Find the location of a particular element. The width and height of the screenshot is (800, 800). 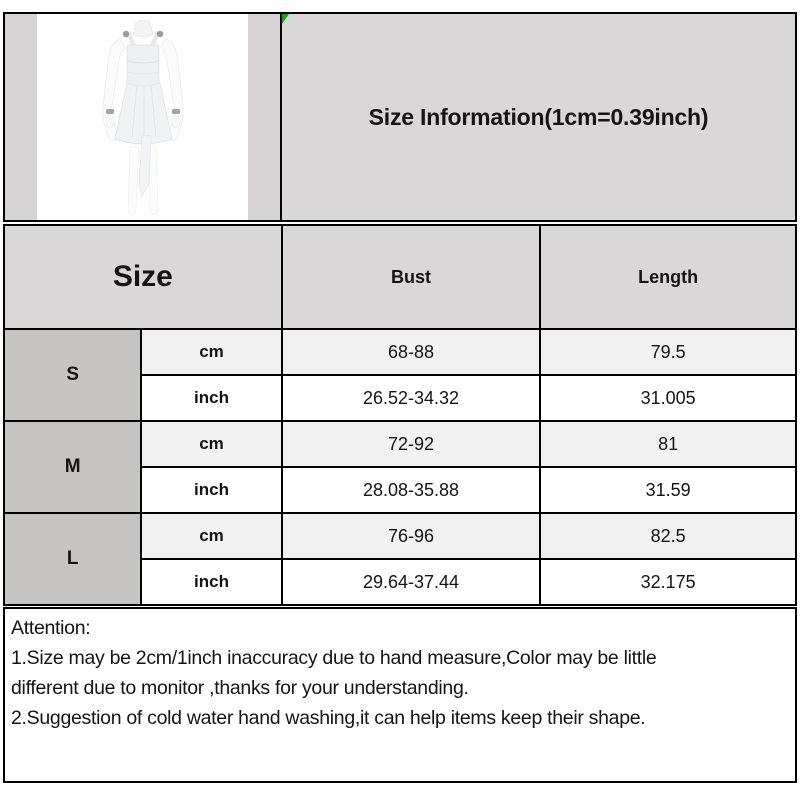

size-label-s: S is located at coordinates (72, 375).